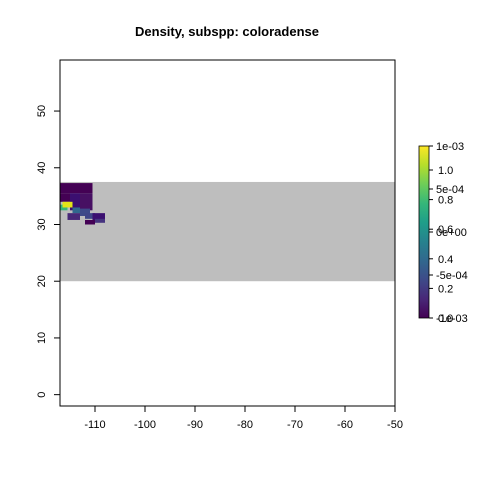  Describe the element at coordinates (445, 319) in the screenshot. I see `legend-tick-label: 0.0` at that location.